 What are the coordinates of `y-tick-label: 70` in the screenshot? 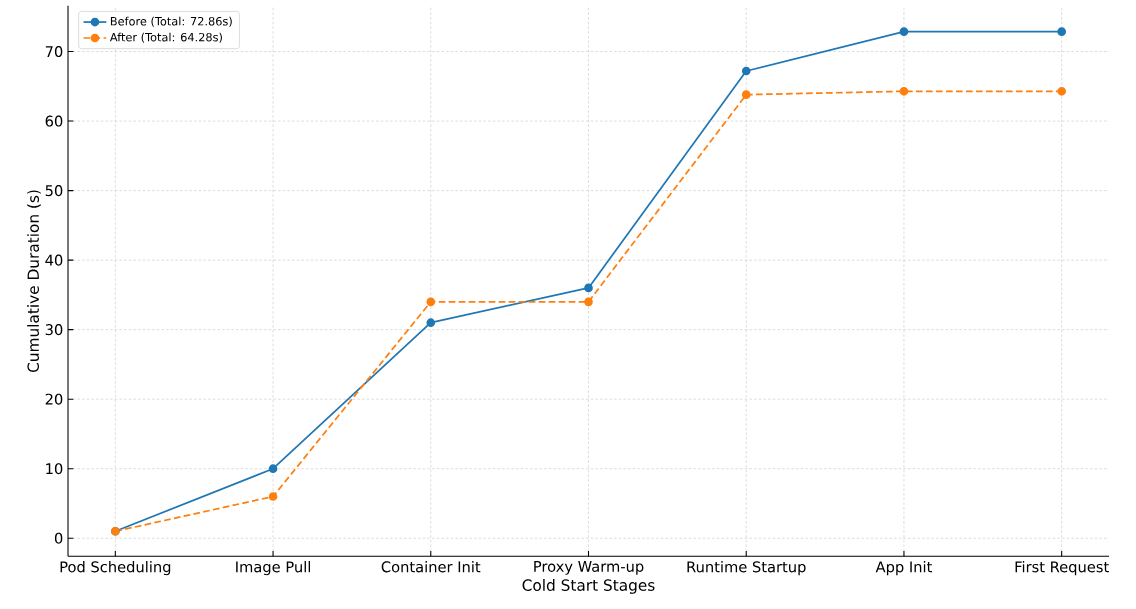 It's located at (54, 51).